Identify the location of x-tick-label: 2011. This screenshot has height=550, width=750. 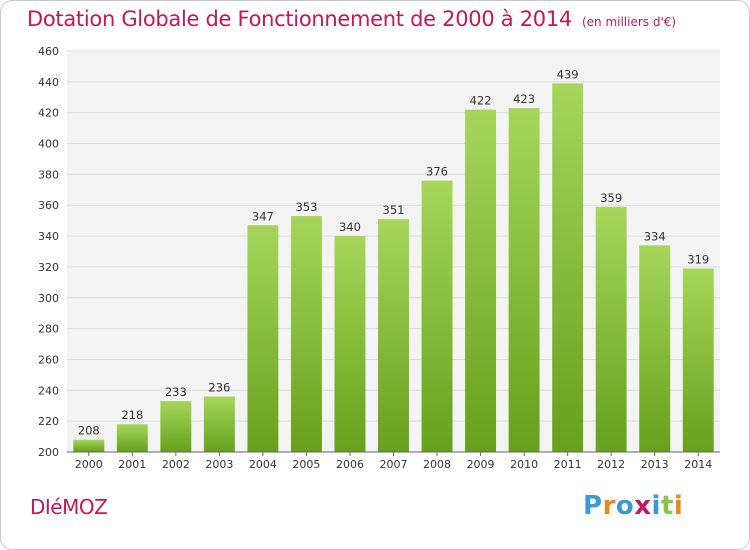
(568, 464).